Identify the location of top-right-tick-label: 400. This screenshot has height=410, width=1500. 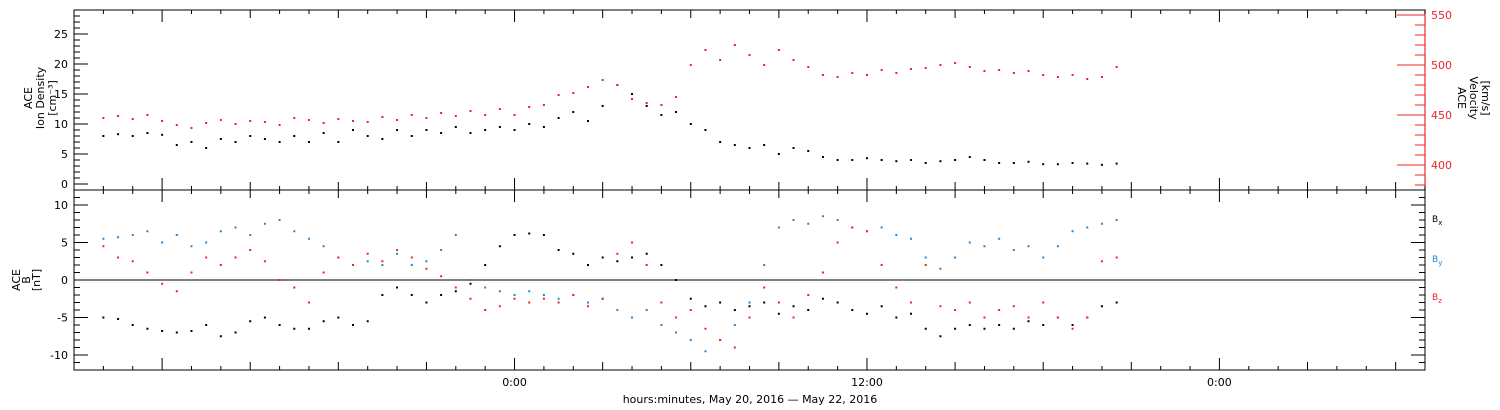
(1441, 165).